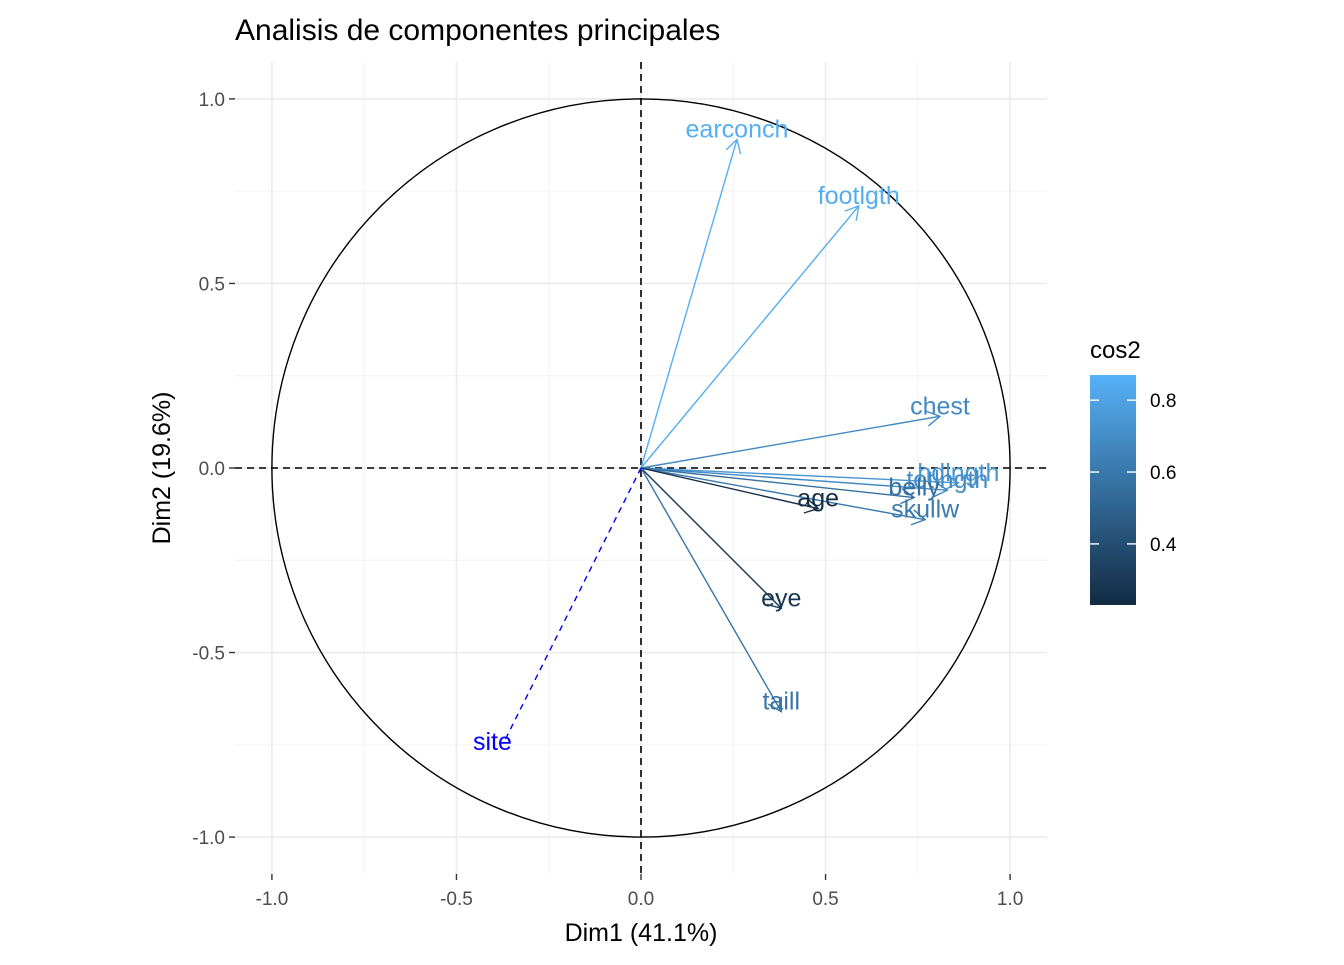 The image size is (1344, 965). I want to click on label-belly: belly, so click(914, 488).